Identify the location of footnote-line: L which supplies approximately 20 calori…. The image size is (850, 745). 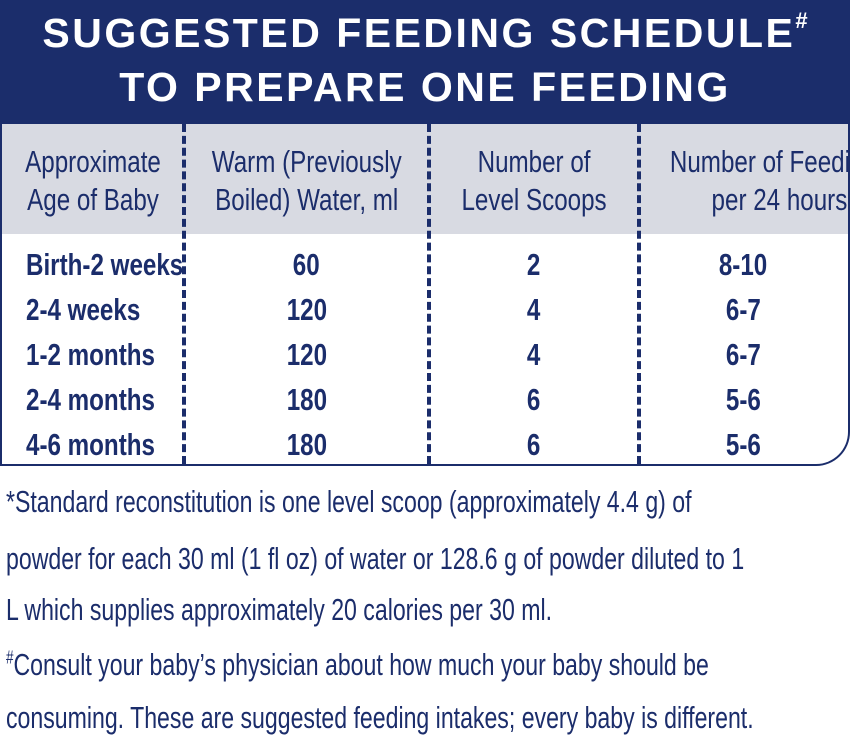
(279, 609).